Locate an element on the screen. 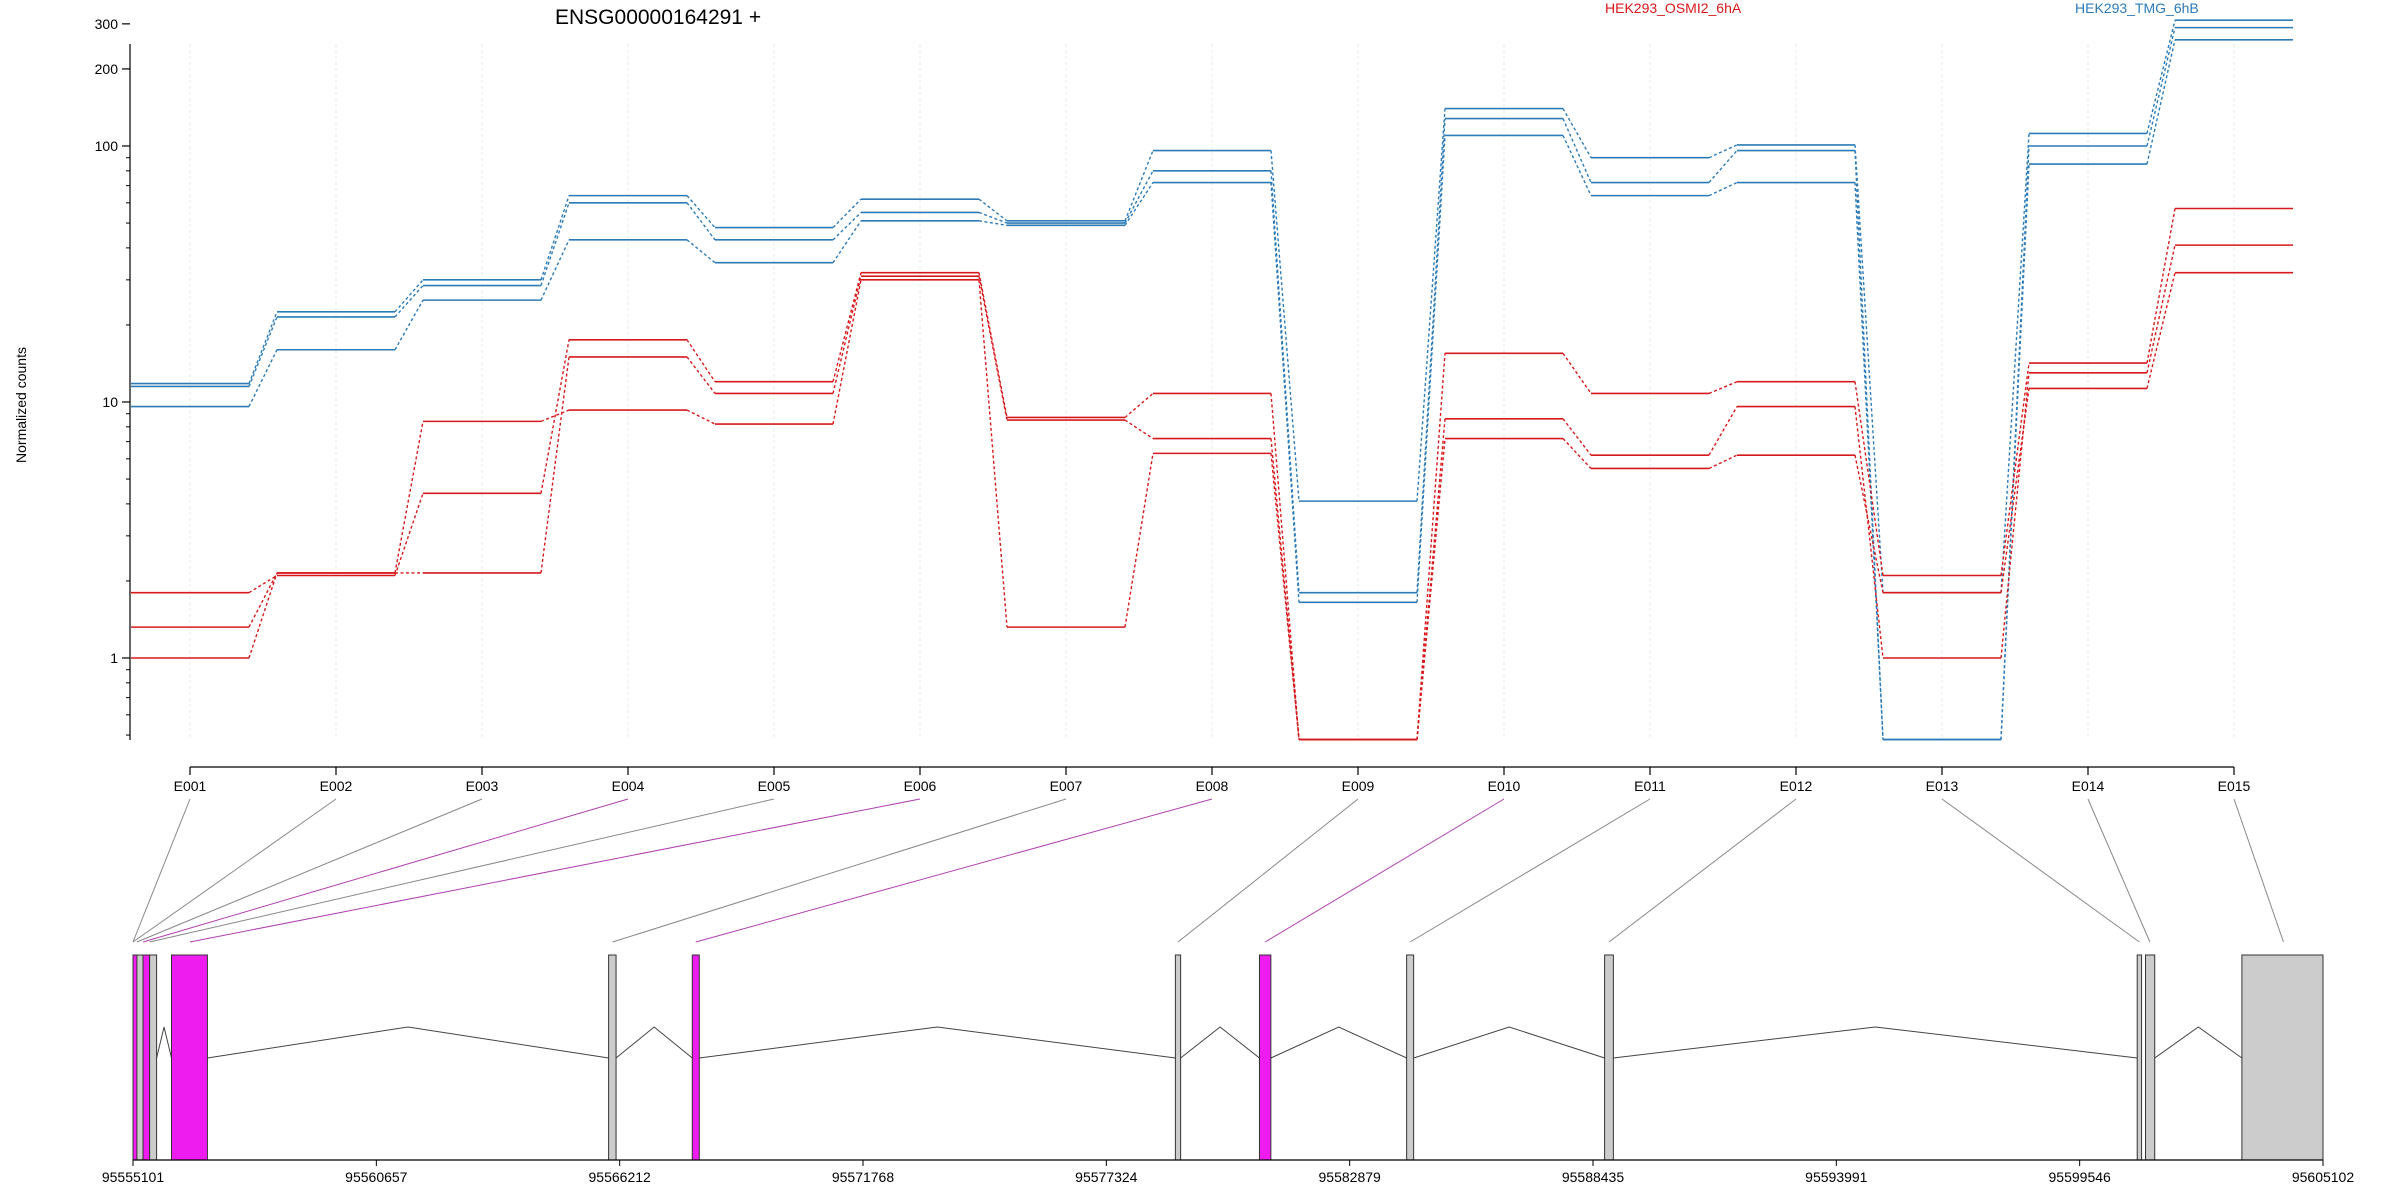  x-tick-label: E012 is located at coordinates (1796, 786).